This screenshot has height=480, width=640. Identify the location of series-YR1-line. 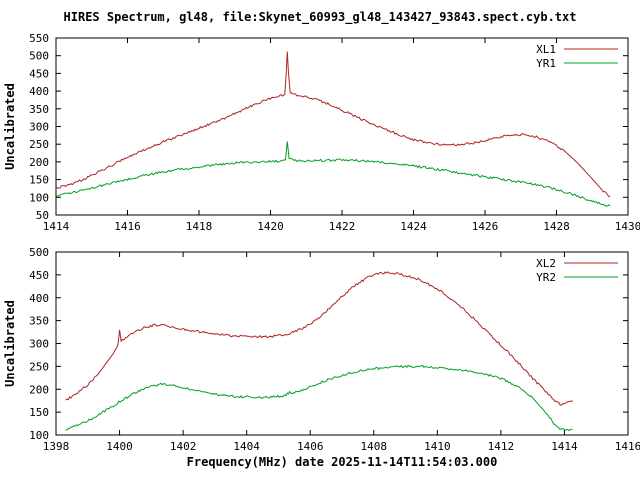
(333, 174).